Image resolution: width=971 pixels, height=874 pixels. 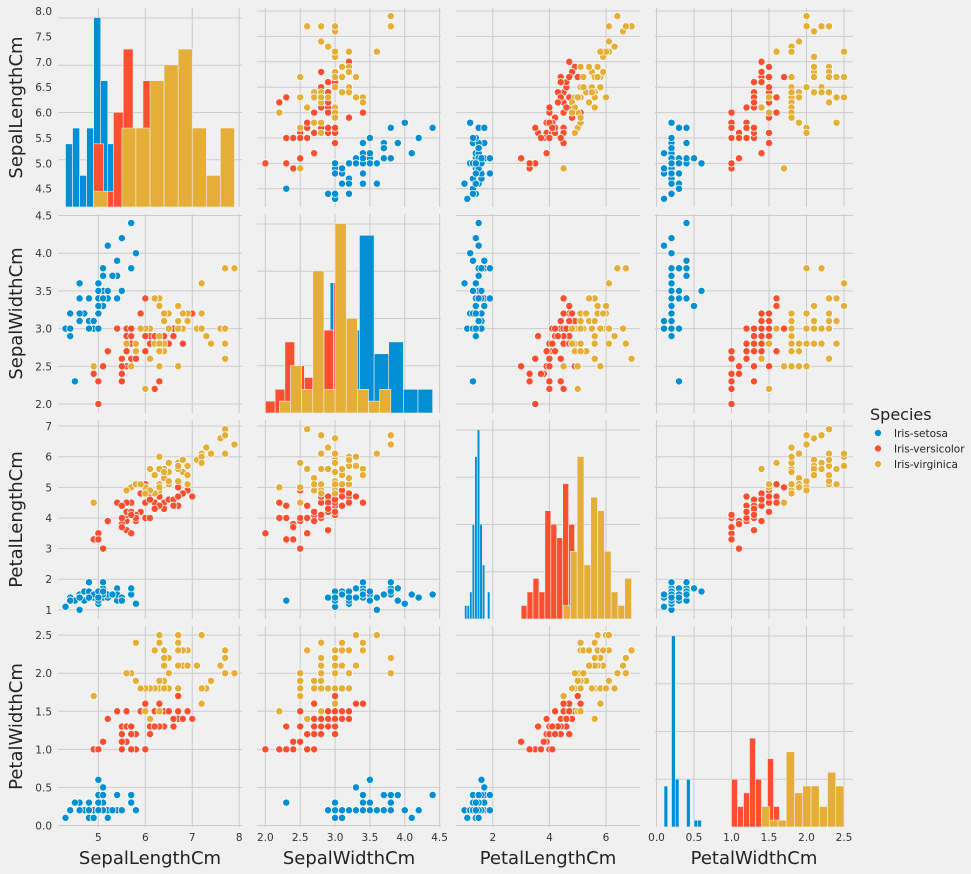 I want to click on scatter-Iris-setosa, so click(x=359, y=596).